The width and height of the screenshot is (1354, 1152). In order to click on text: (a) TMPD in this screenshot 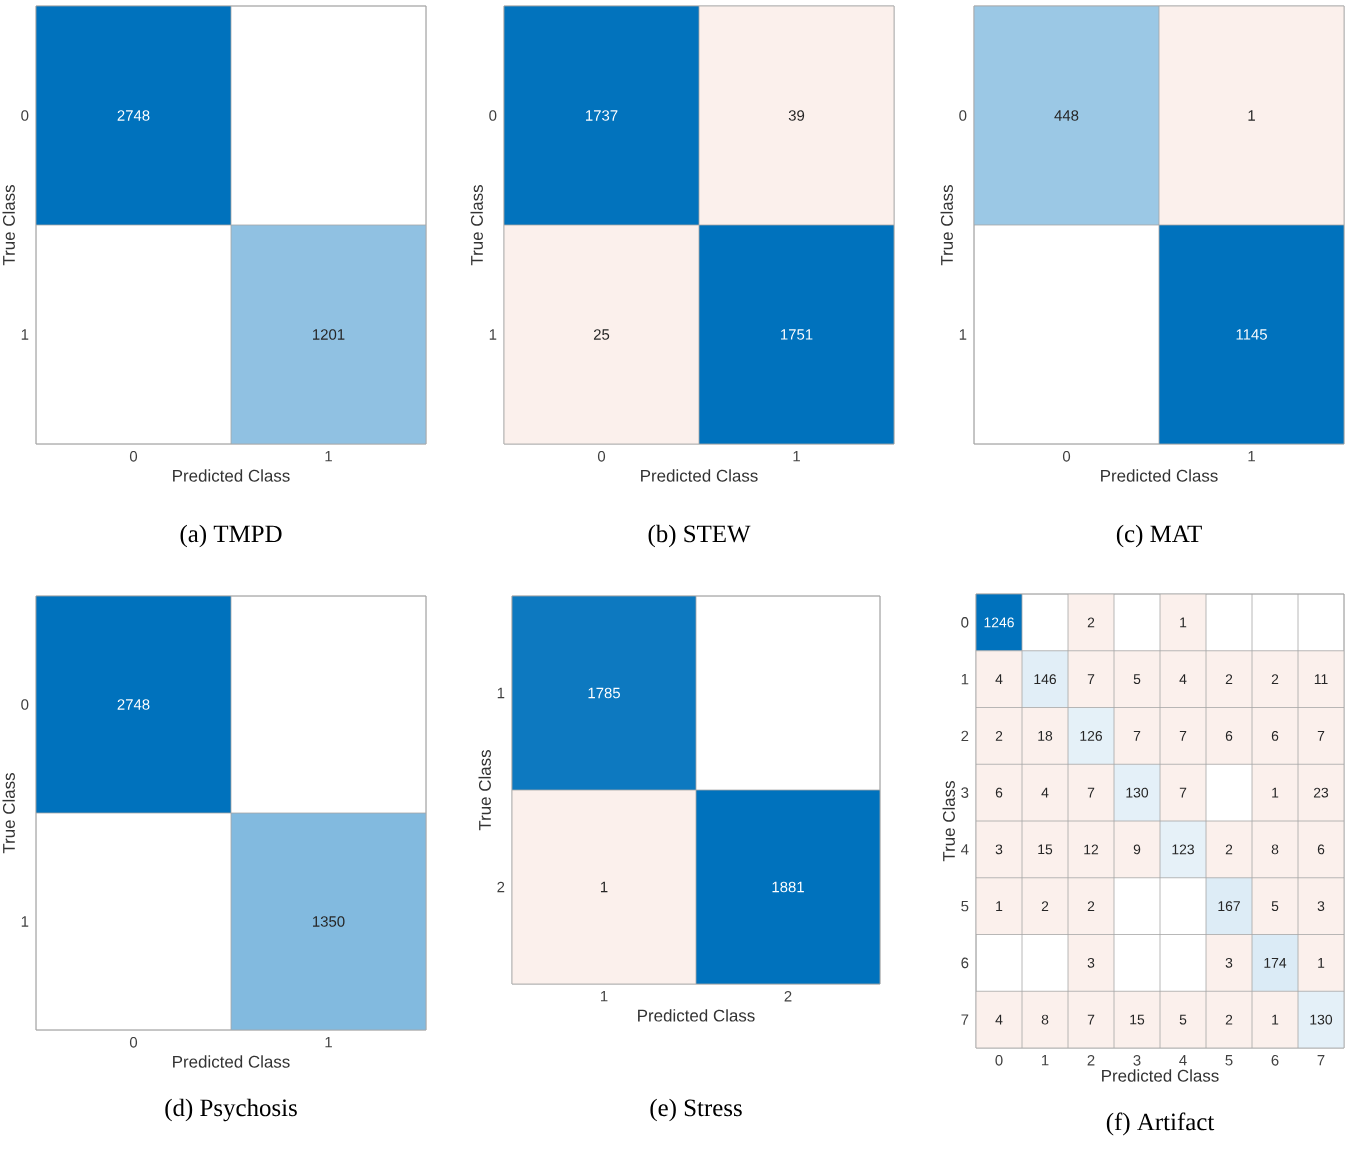, I will do `click(231, 536)`.